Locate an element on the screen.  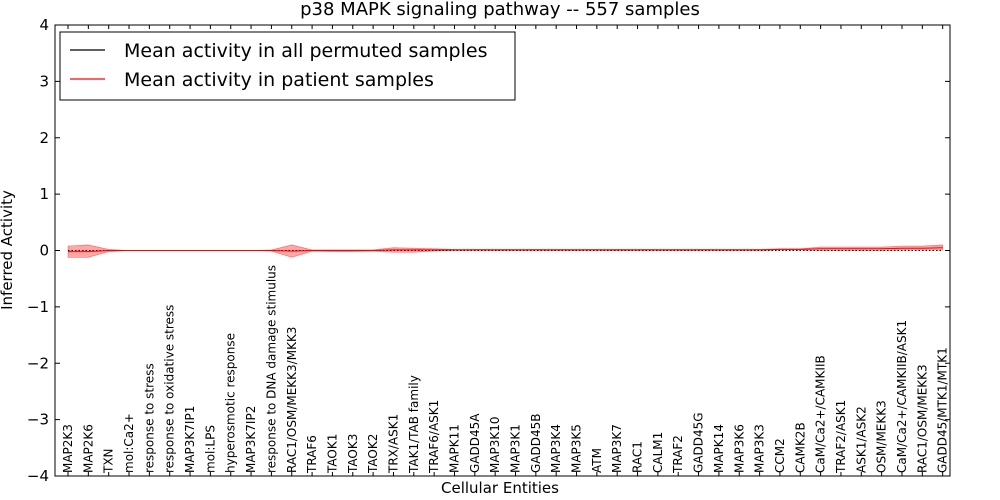
y-tick-label: −3 is located at coordinates (38, 420).